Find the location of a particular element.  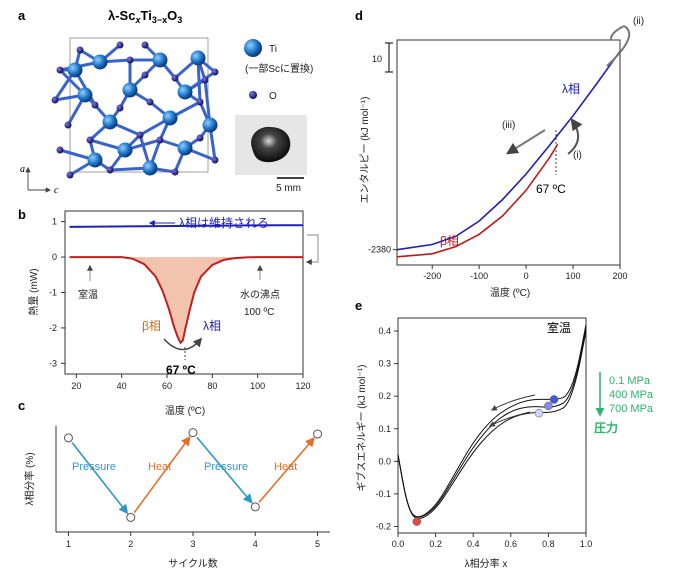

boiling-label: 水の沸点 is located at coordinates (260, 294).